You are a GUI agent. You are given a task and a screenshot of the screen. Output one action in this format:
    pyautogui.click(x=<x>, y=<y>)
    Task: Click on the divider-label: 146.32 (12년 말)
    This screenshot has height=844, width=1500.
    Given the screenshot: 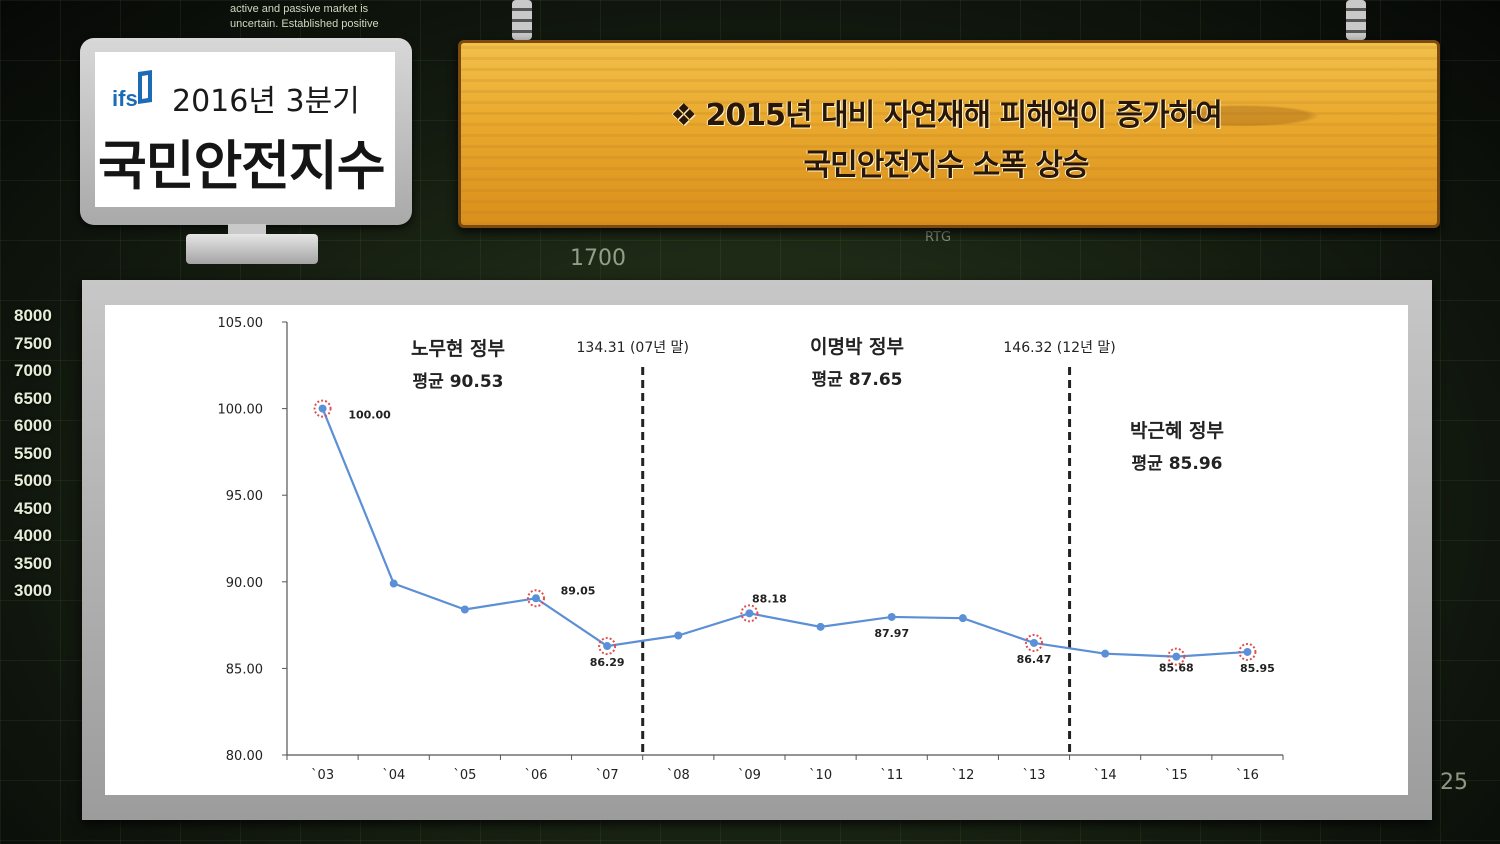 What is the action you would take?
    pyautogui.click(x=1059, y=348)
    